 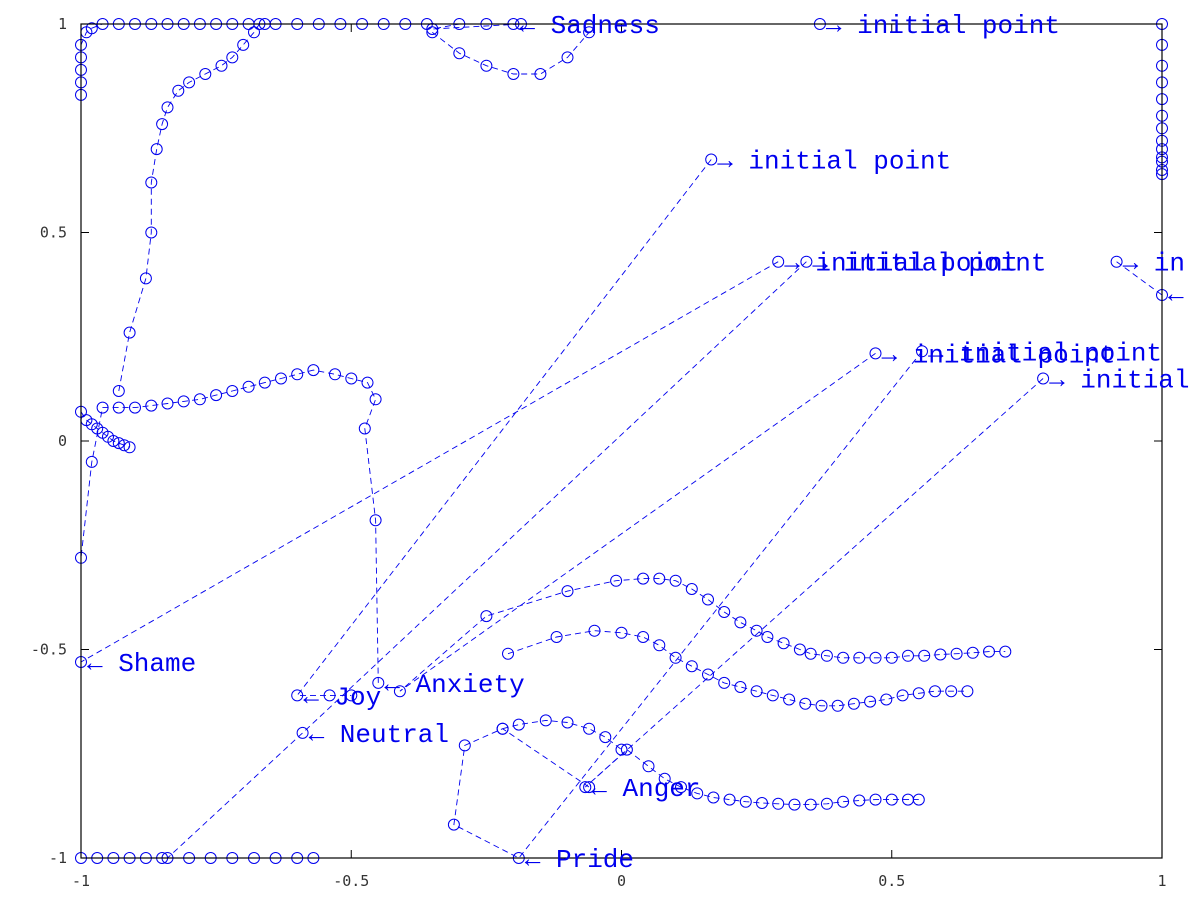 What do you see at coordinates (342, 697) in the screenshot?
I see `annotation-label: ← Joy` at bounding box center [342, 697].